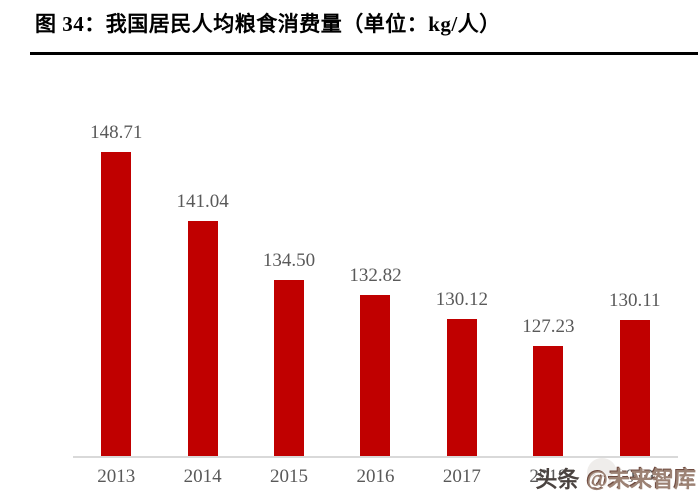 This screenshot has height=500, width=698. I want to click on bar-2017, so click(461, 387).